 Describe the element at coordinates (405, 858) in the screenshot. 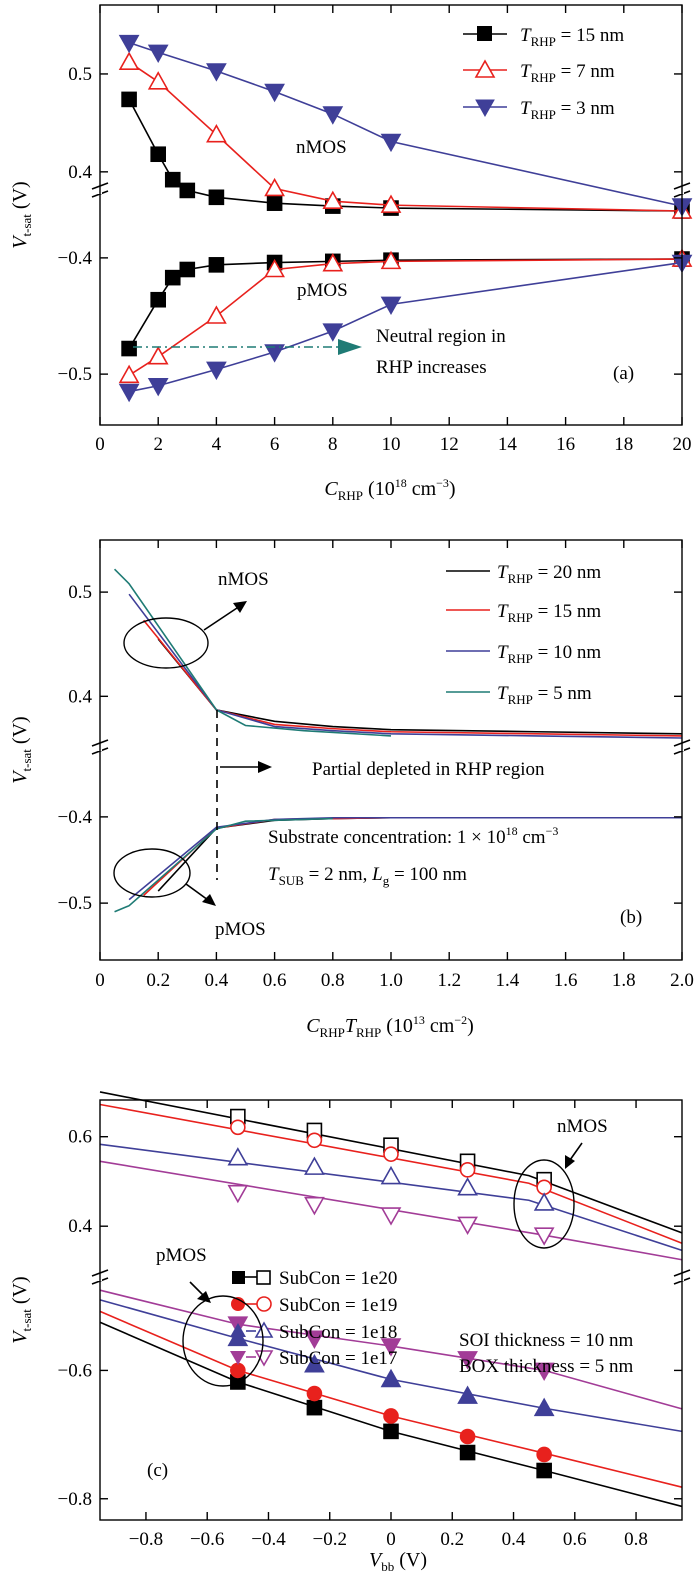

I see `series-2-pmos-curve` at that location.